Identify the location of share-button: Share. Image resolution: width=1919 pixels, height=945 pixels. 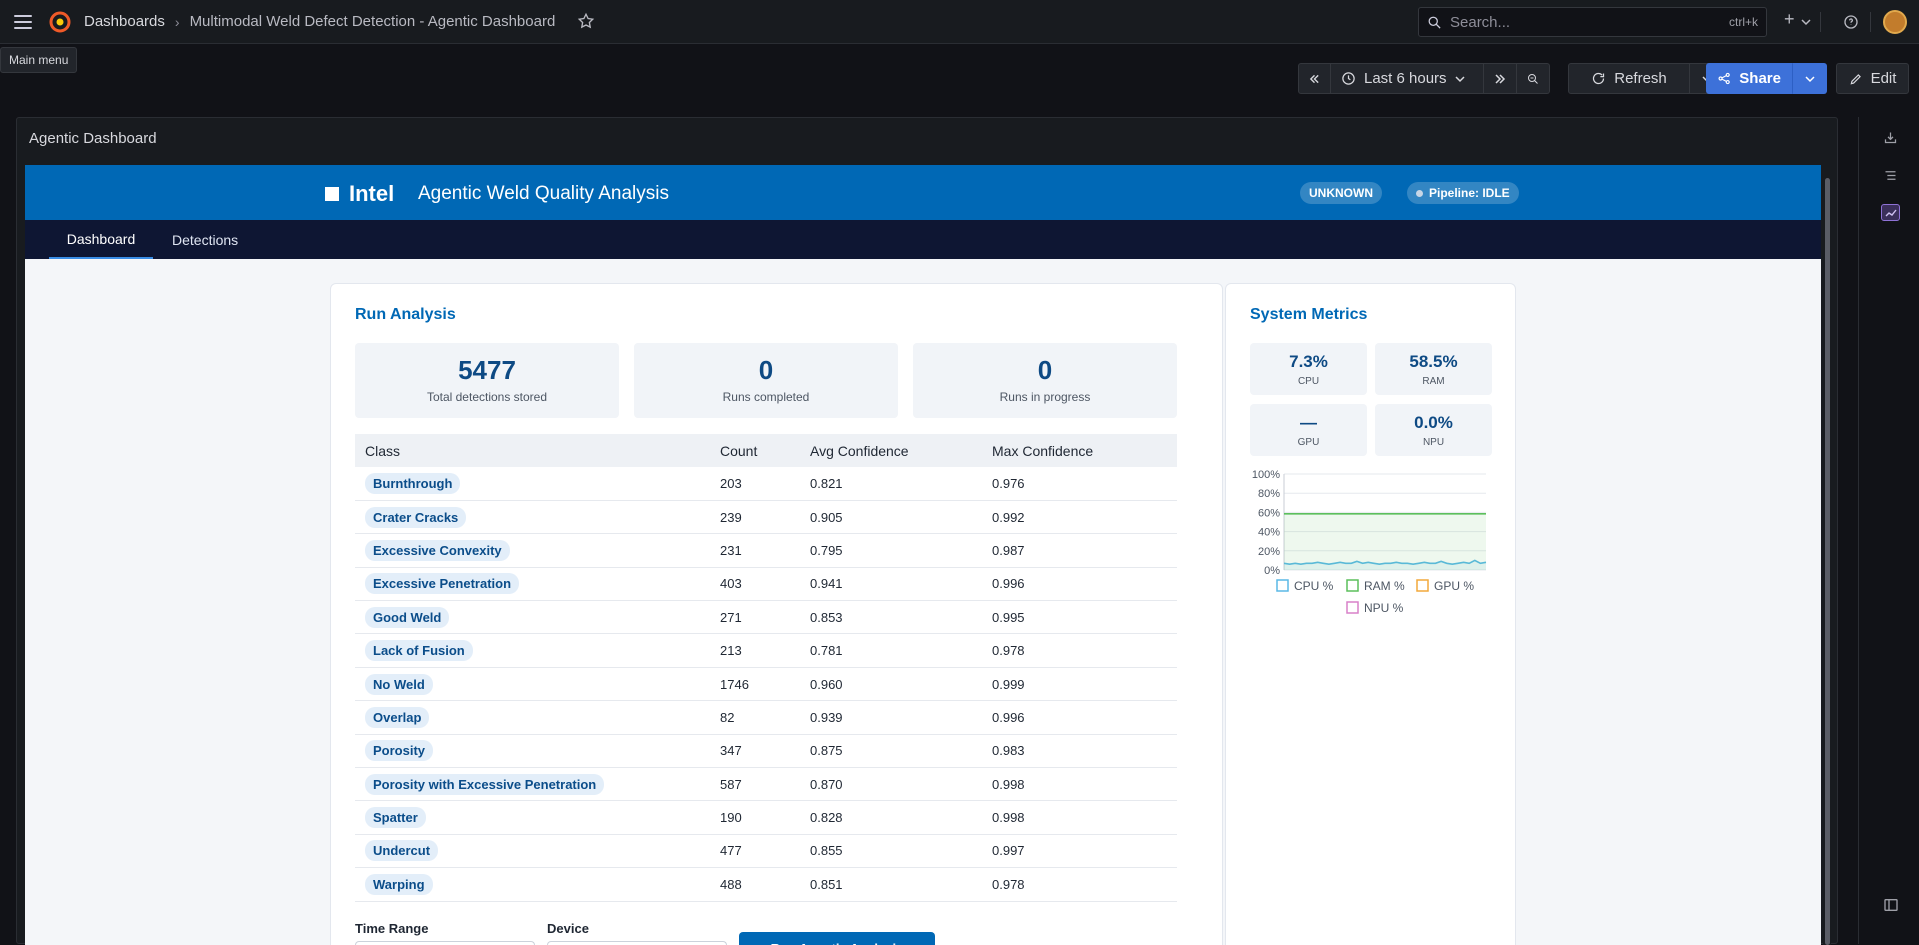
(1749, 78).